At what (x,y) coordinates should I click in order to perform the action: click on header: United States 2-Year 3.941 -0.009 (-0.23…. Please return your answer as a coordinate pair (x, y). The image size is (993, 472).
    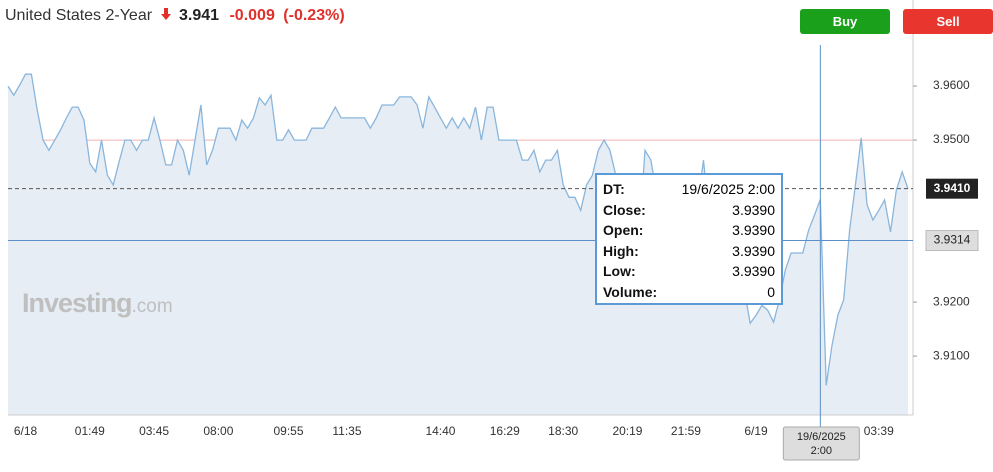
    Looking at the image, I should click on (175, 16).